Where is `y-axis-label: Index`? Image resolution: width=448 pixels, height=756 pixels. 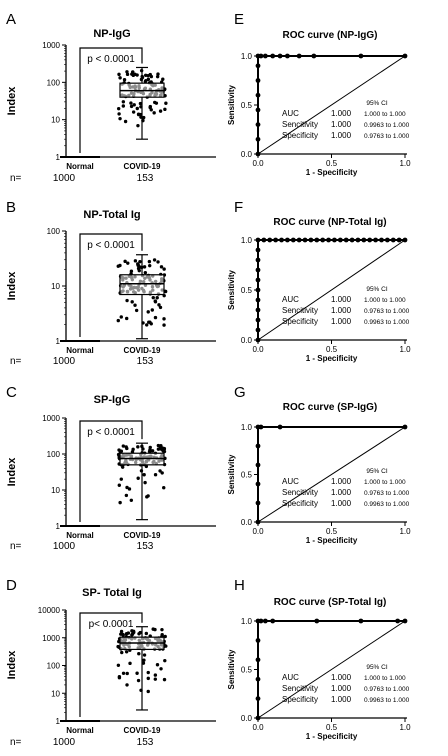
y-axis-label: Index is located at coordinates (12, 472).